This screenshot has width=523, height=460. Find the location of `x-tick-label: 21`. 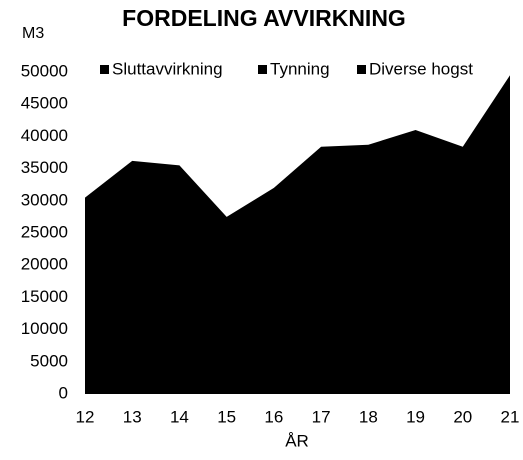

x-tick-label: 21 is located at coordinates (510, 416).